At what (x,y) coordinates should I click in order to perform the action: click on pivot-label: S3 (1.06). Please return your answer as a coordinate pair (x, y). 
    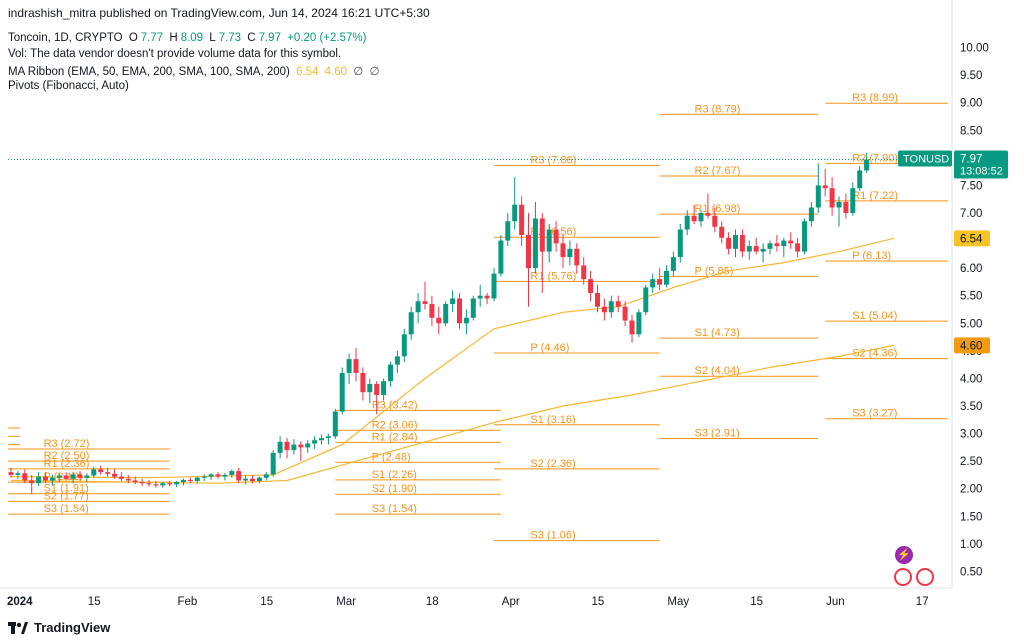
    Looking at the image, I should click on (552, 536).